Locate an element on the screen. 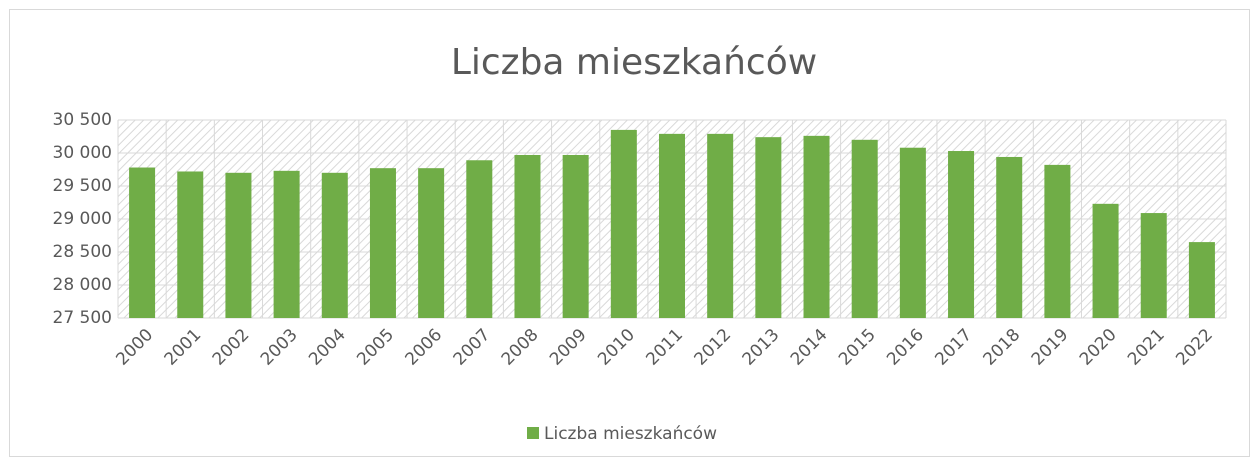  y-tick-label: 28 000 is located at coordinates (82, 285).